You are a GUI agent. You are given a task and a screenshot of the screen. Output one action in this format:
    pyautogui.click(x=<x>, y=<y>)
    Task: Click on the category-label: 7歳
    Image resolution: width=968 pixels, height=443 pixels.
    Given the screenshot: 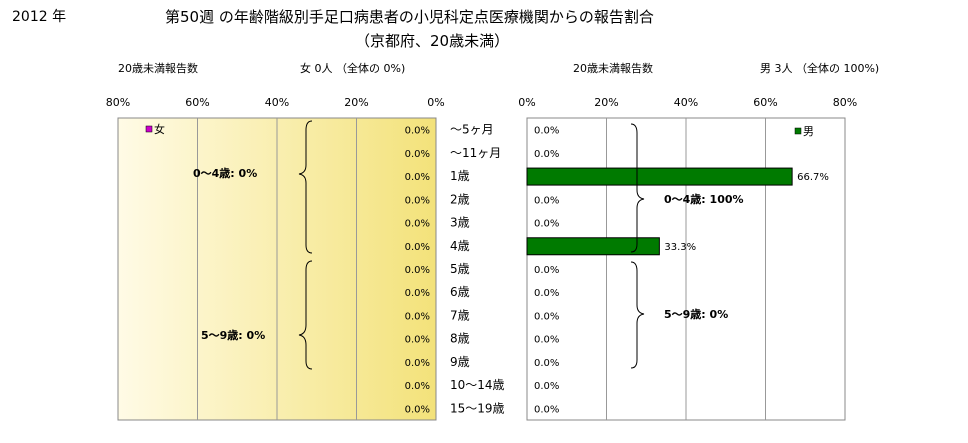 What is the action you would take?
    pyautogui.click(x=460, y=315)
    